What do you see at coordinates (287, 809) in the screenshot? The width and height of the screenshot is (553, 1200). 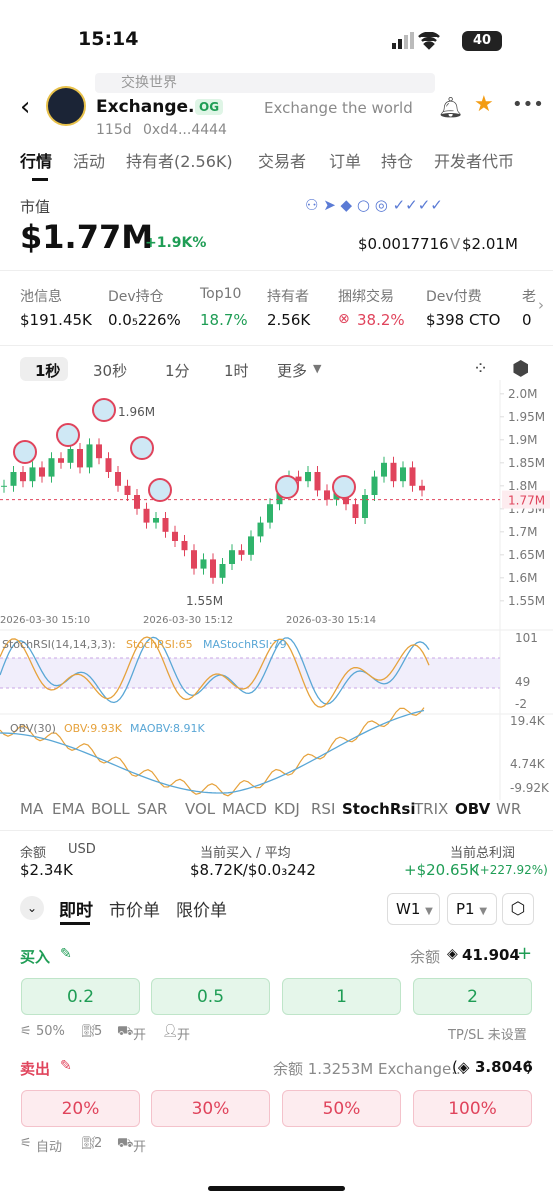 I see `indicator-tab: KDJ` at bounding box center [287, 809].